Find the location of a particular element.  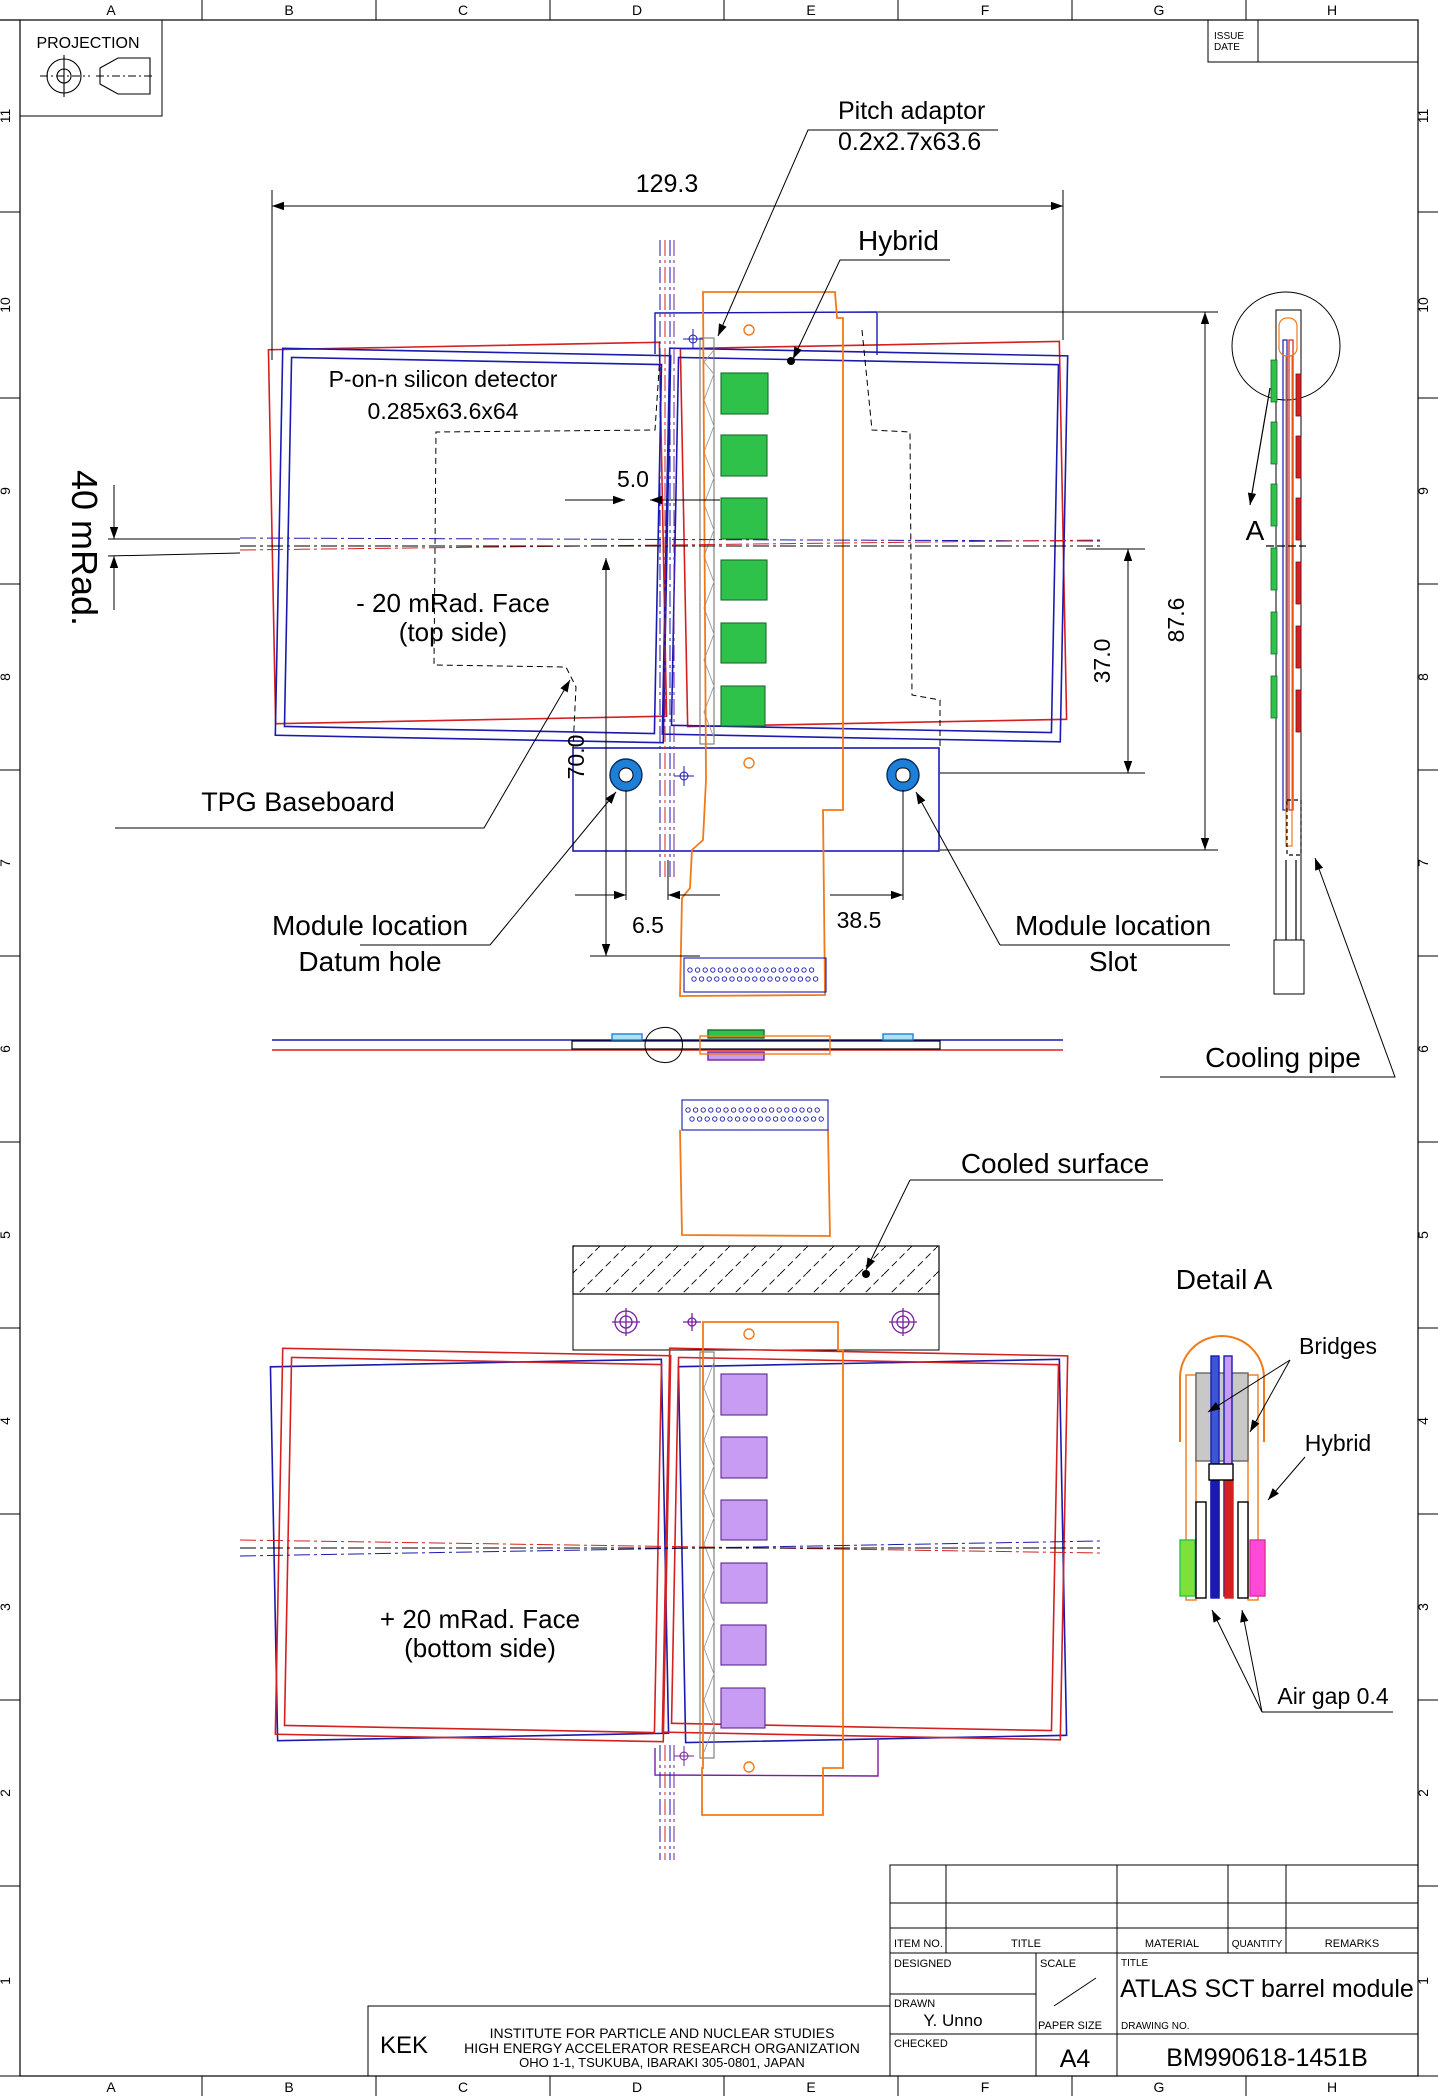

row-labels-left: 11 10 9 8 7 6 5 4 3 2 1 is located at coordinates (6, 1047).